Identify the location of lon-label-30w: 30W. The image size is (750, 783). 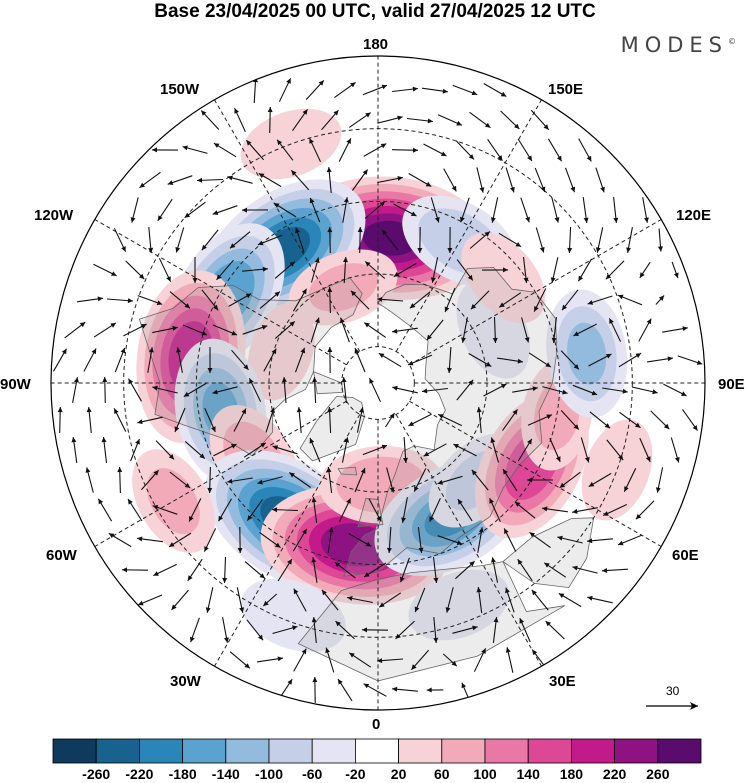
(185, 681).